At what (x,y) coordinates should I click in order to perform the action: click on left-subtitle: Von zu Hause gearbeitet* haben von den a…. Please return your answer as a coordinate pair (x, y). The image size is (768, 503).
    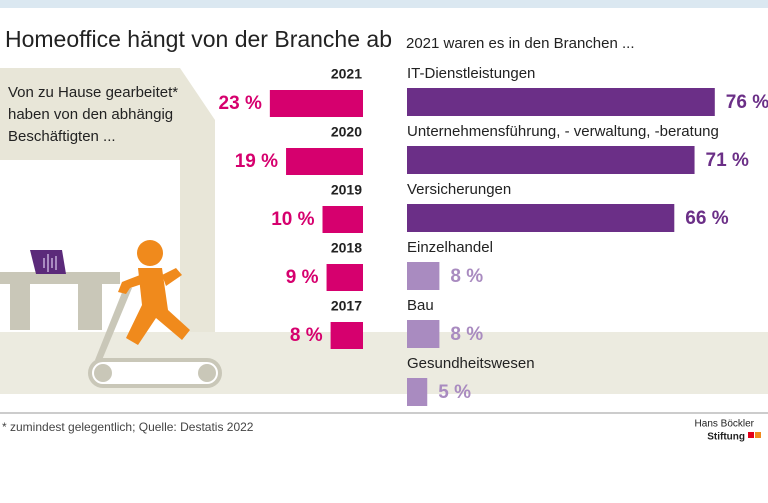
    Looking at the image, I should click on (93, 114).